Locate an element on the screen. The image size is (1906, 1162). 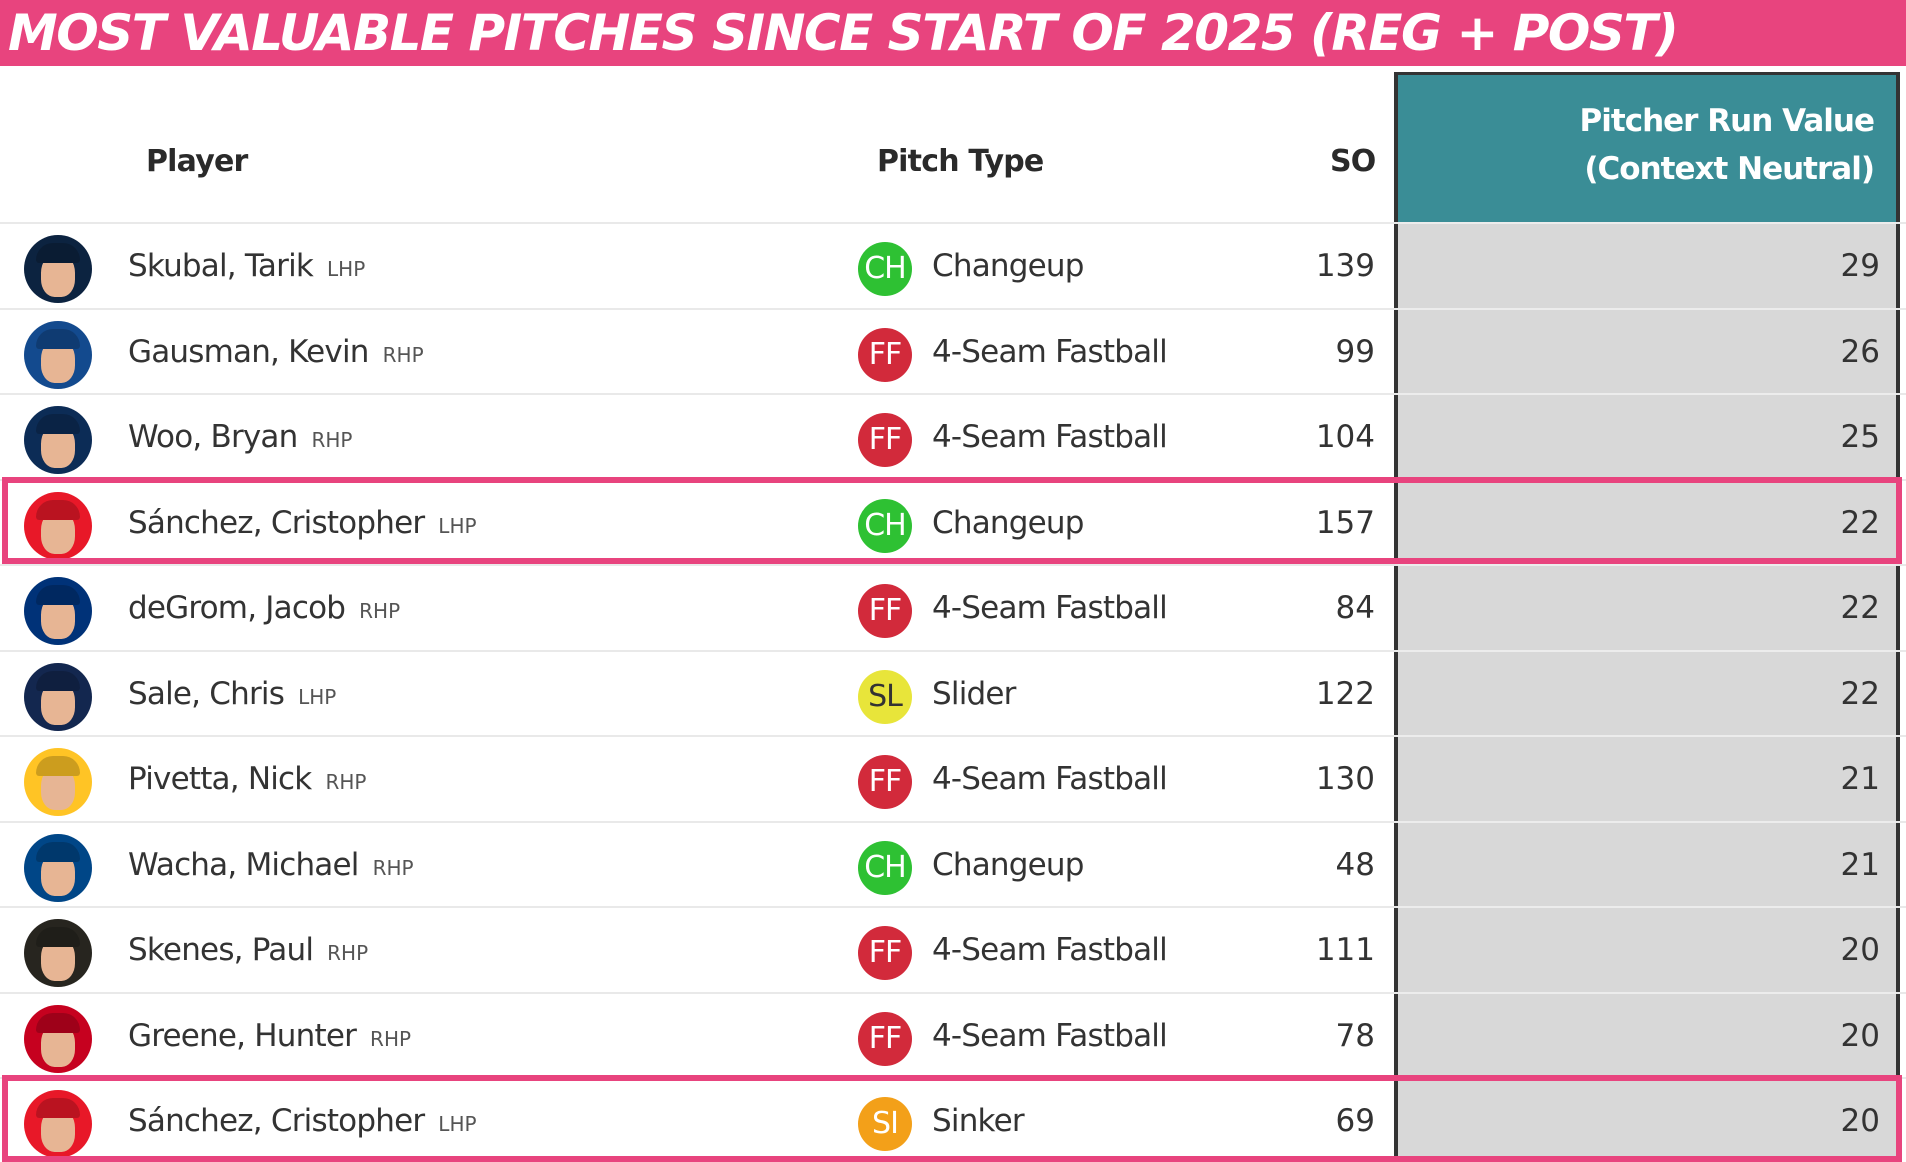
player-name-link: deGrom, Jacob RHP is located at coordinates (264, 608).